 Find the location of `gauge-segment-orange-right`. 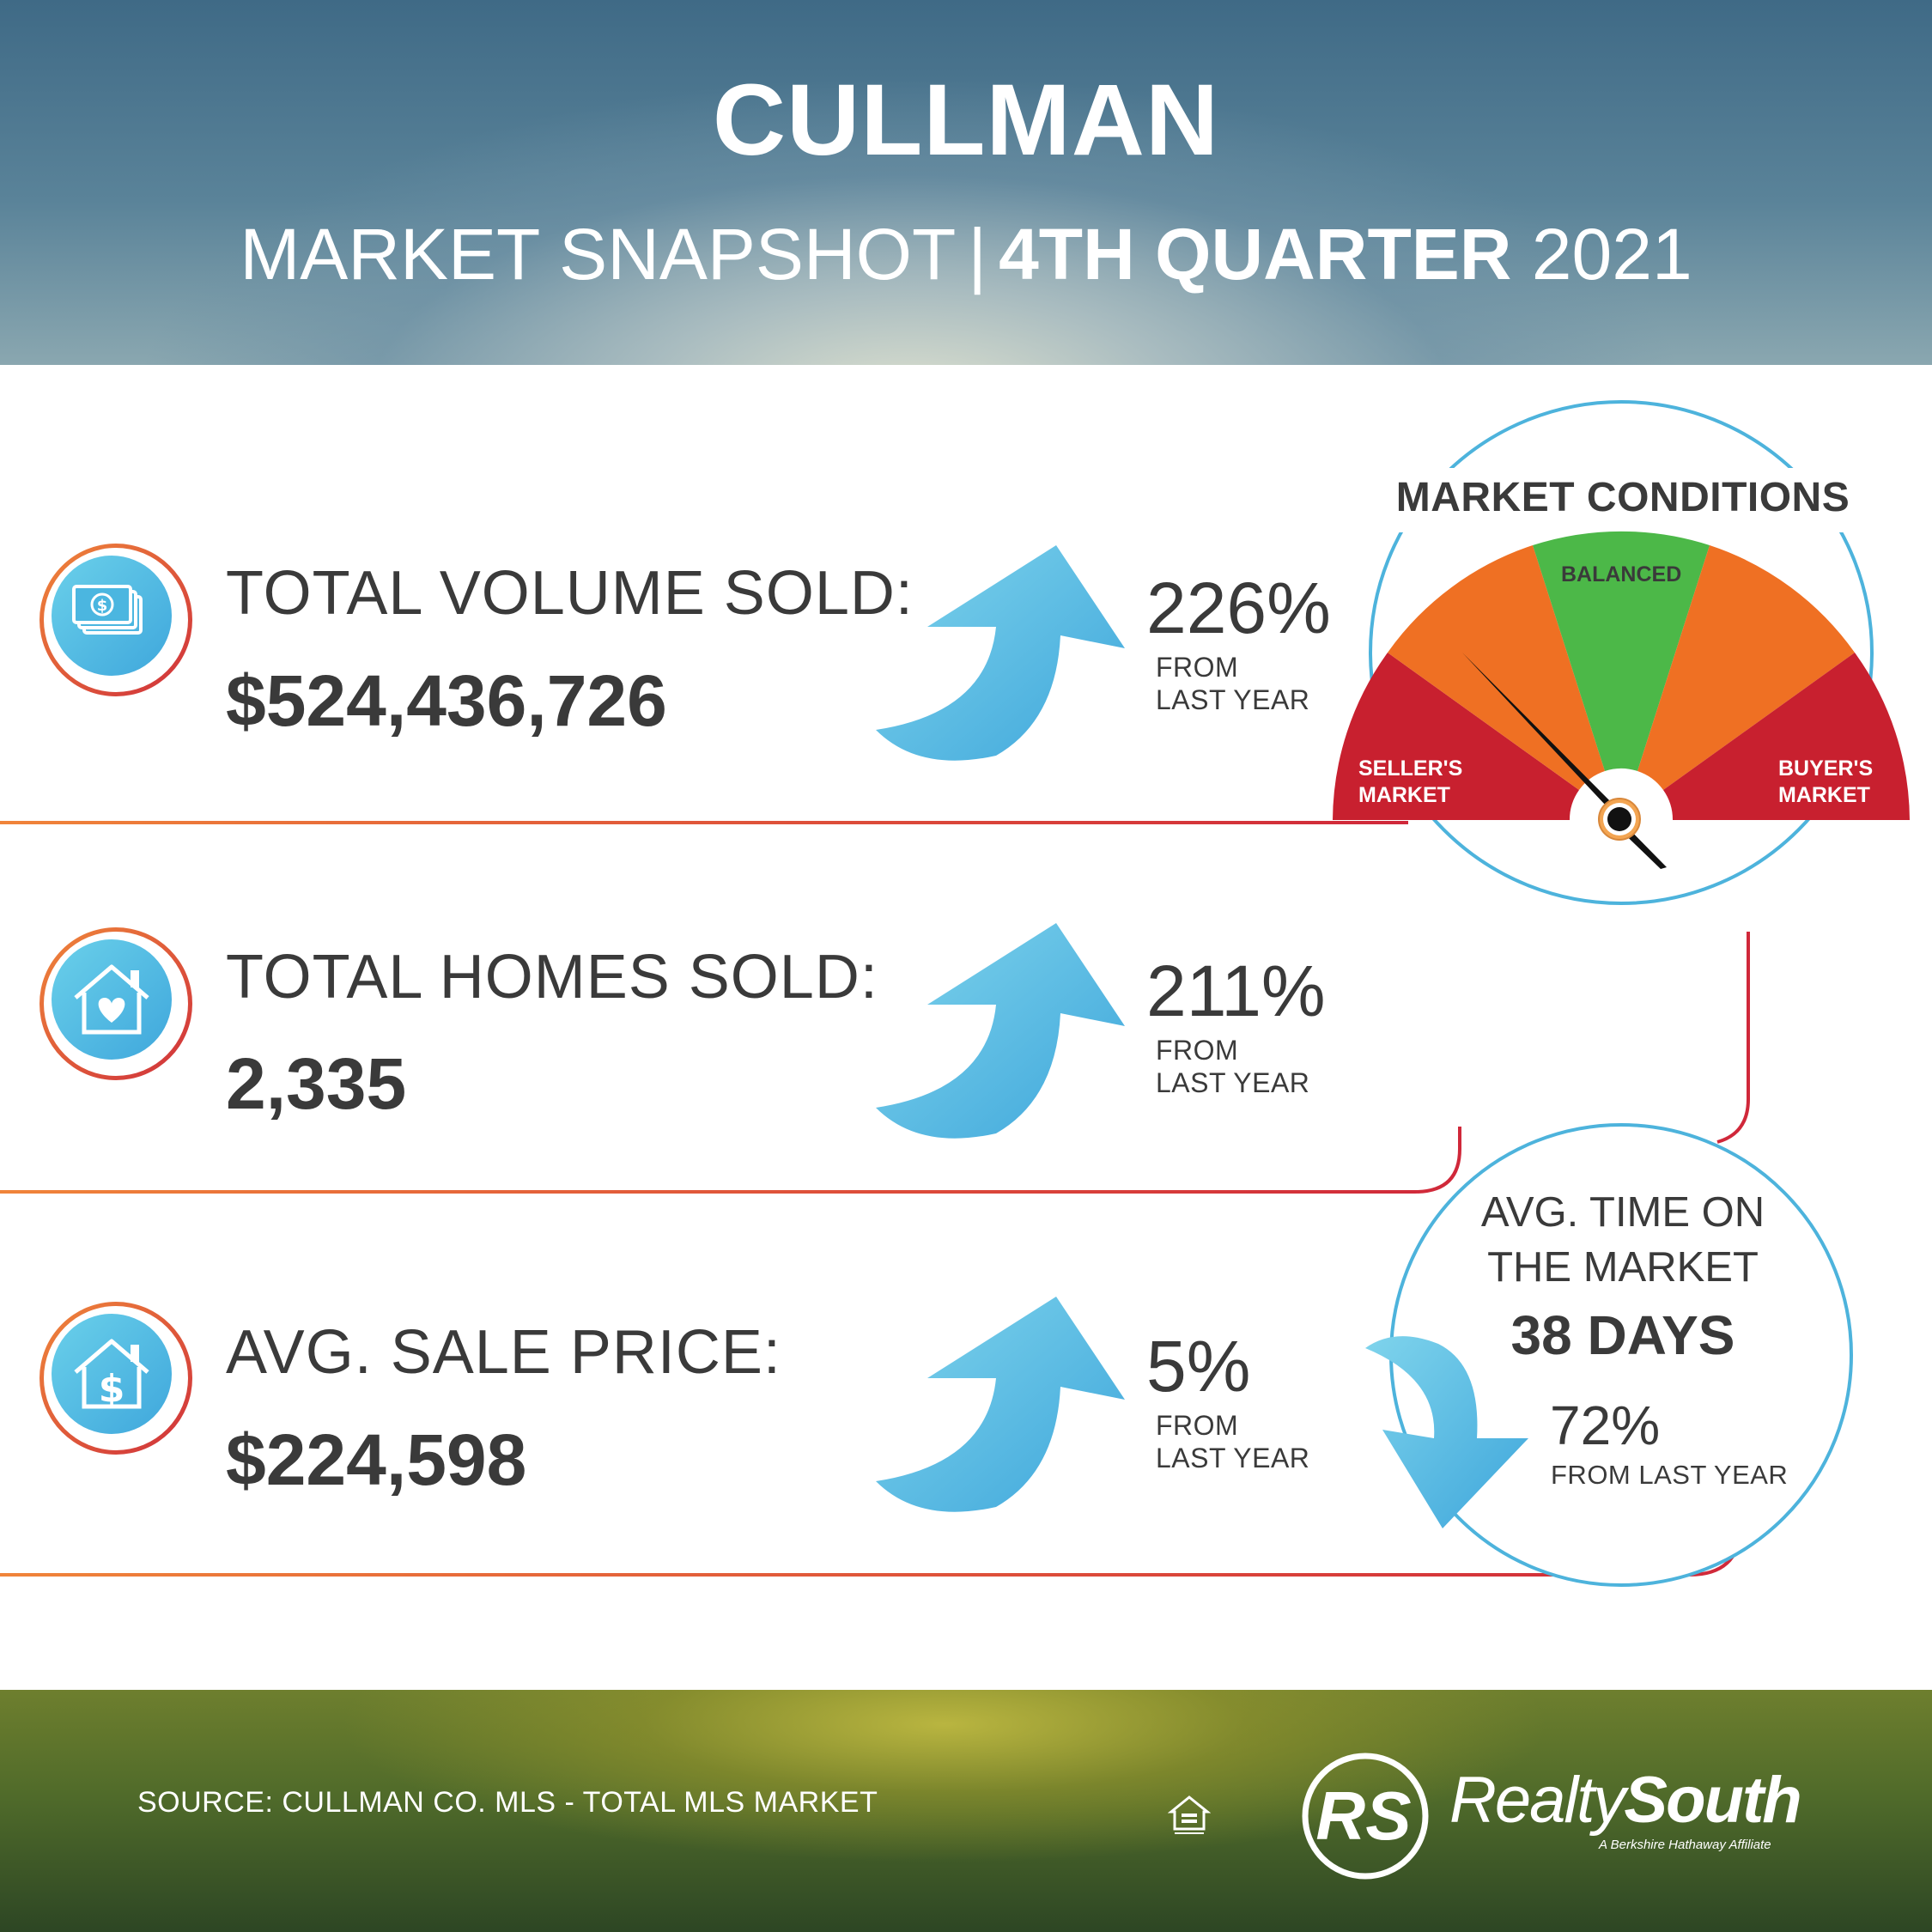

gauge-segment-orange-right is located at coordinates (1746, 667).